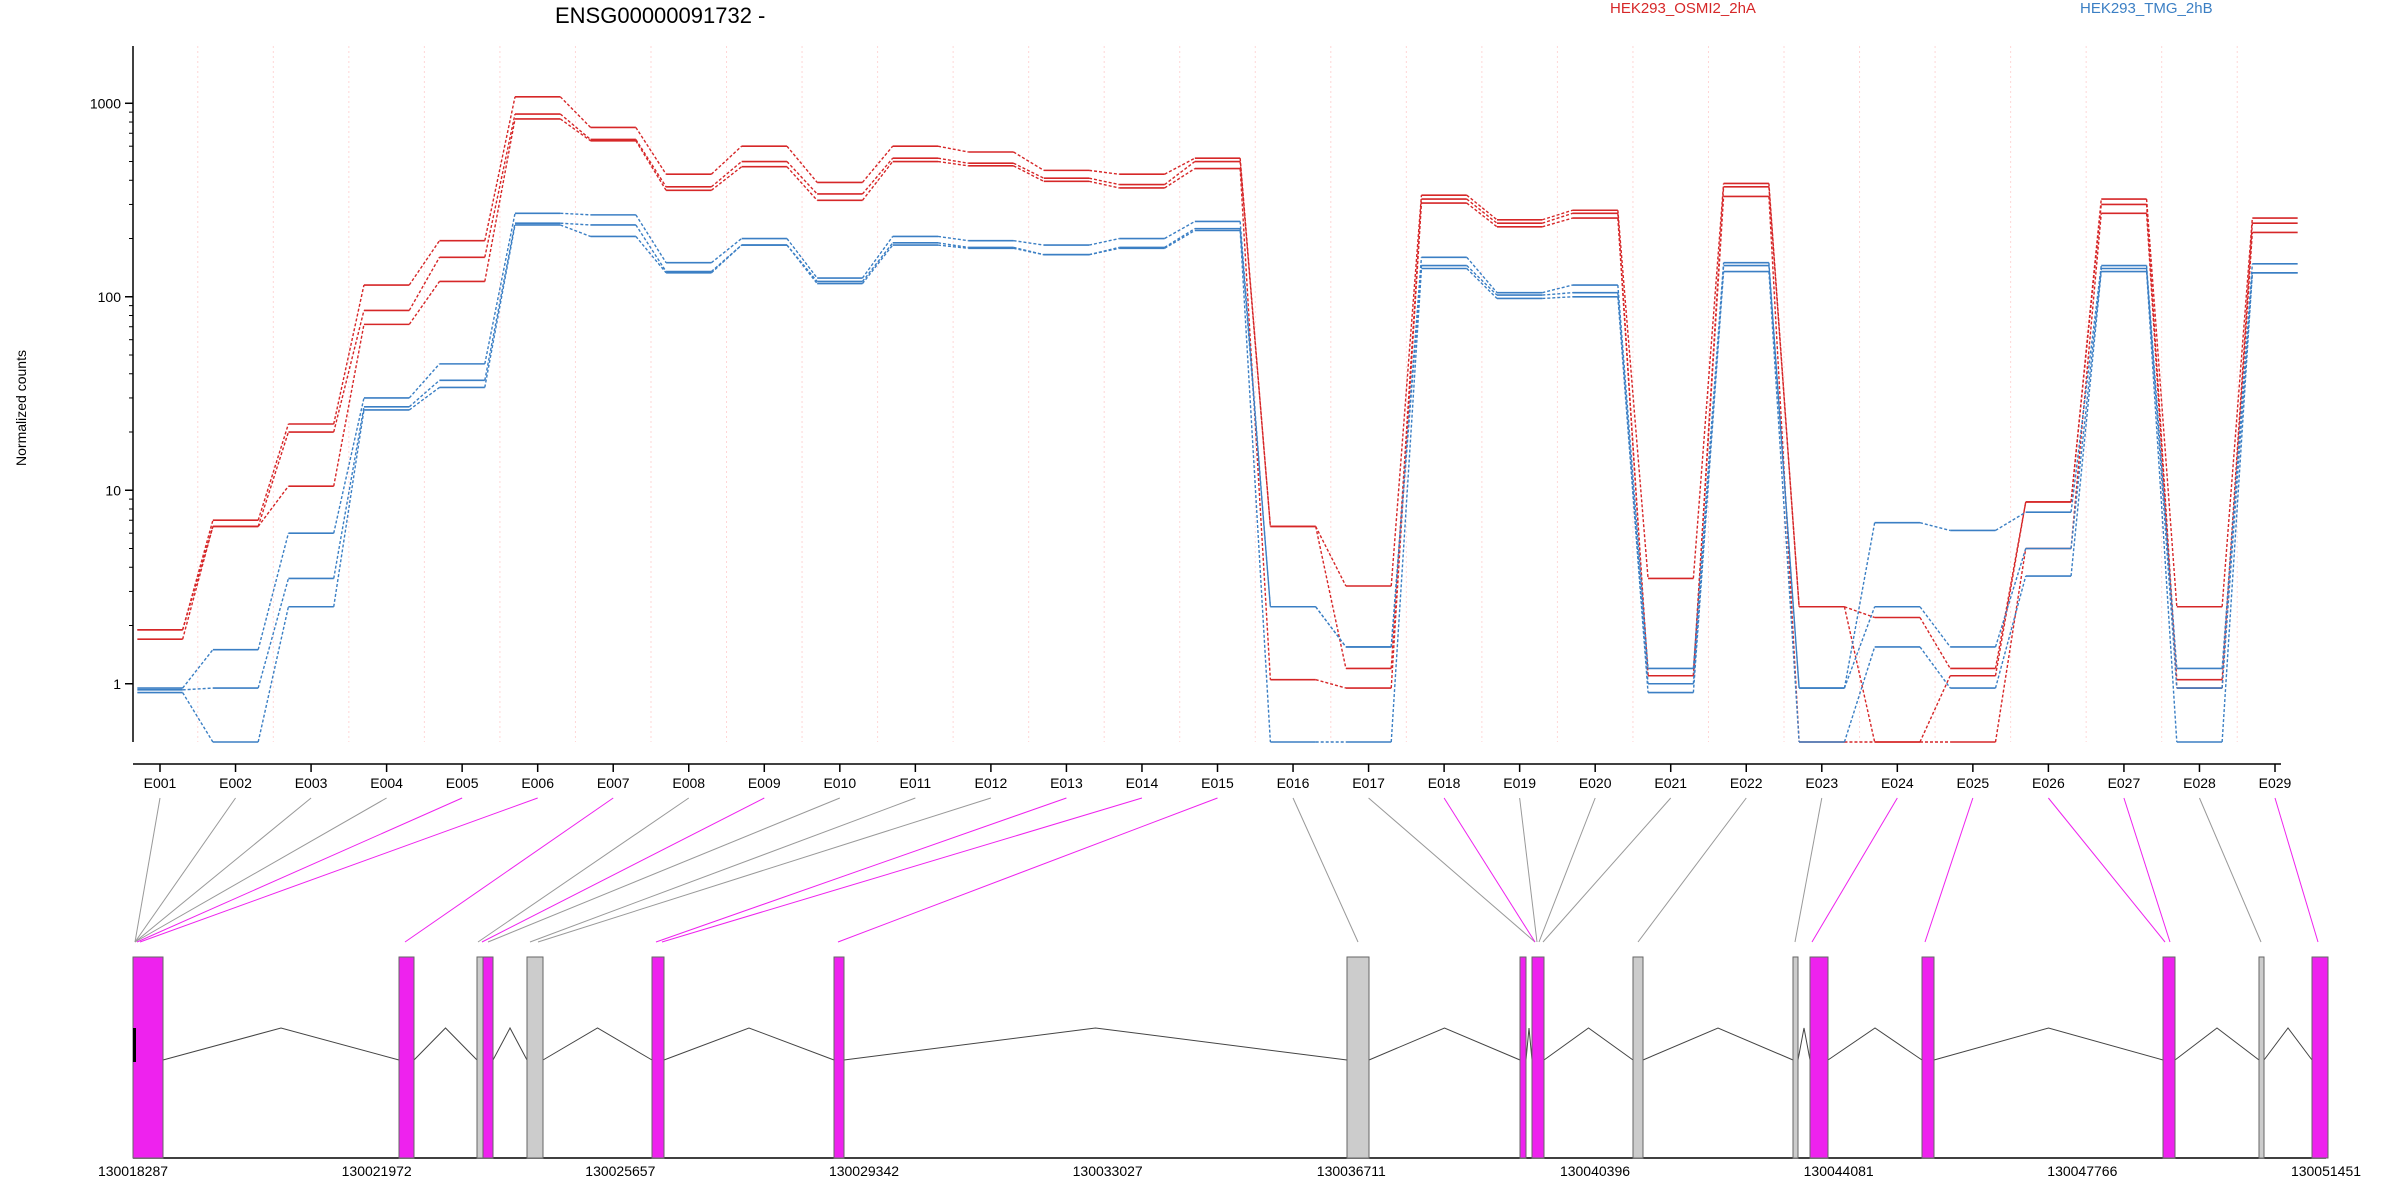 The image size is (2400, 1200). What do you see at coordinates (1670, 783) in the screenshot?
I see `x-tick-label: E021` at bounding box center [1670, 783].